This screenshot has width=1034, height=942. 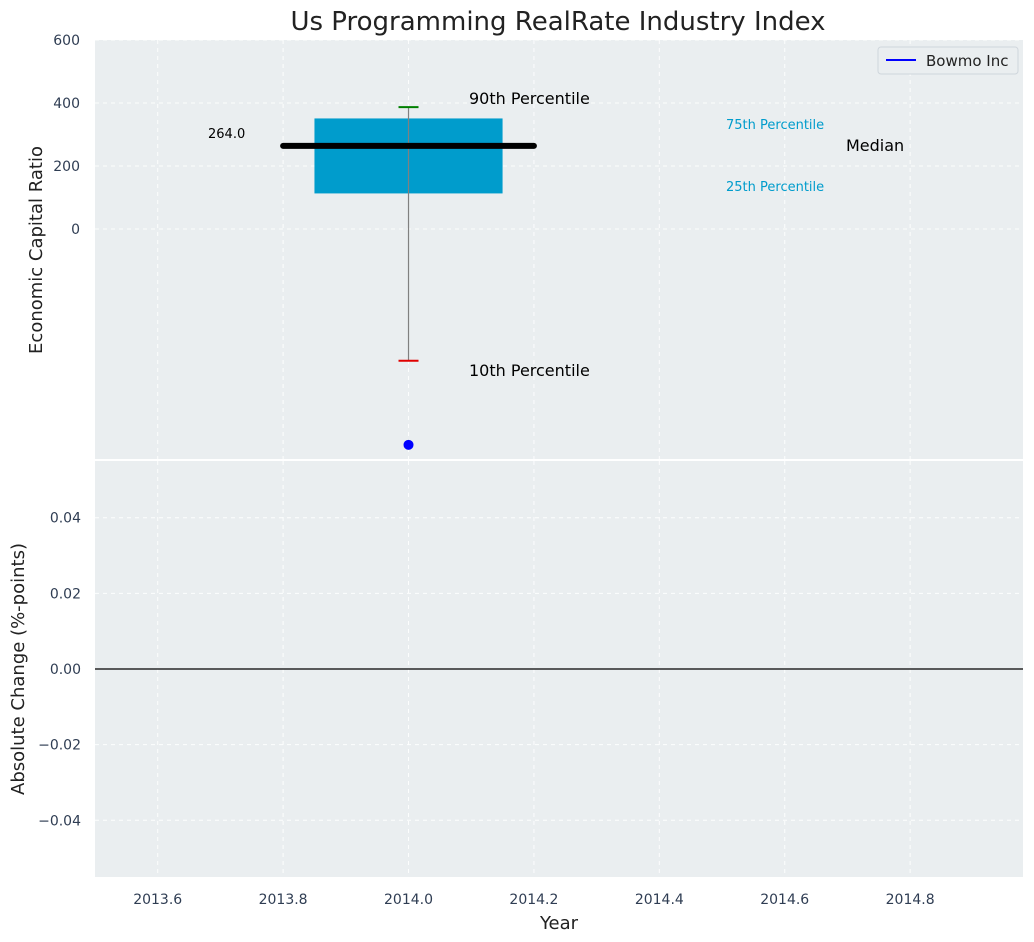 What do you see at coordinates (65, 594) in the screenshot?
I see `bottom-y-tick-label: 0.02` at bounding box center [65, 594].